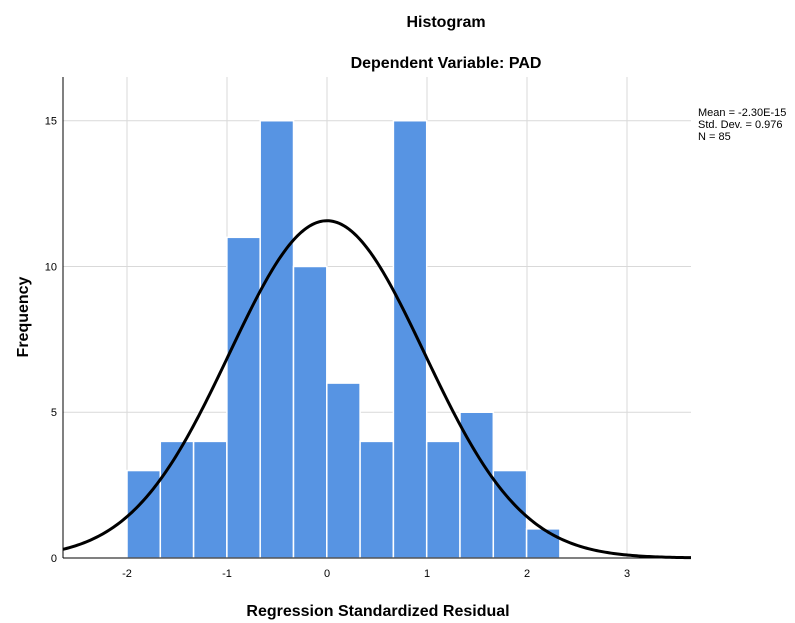  Describe the element at coordinates (51, 267) in the screenshot. I see `y-tick-label: 10` at that location.